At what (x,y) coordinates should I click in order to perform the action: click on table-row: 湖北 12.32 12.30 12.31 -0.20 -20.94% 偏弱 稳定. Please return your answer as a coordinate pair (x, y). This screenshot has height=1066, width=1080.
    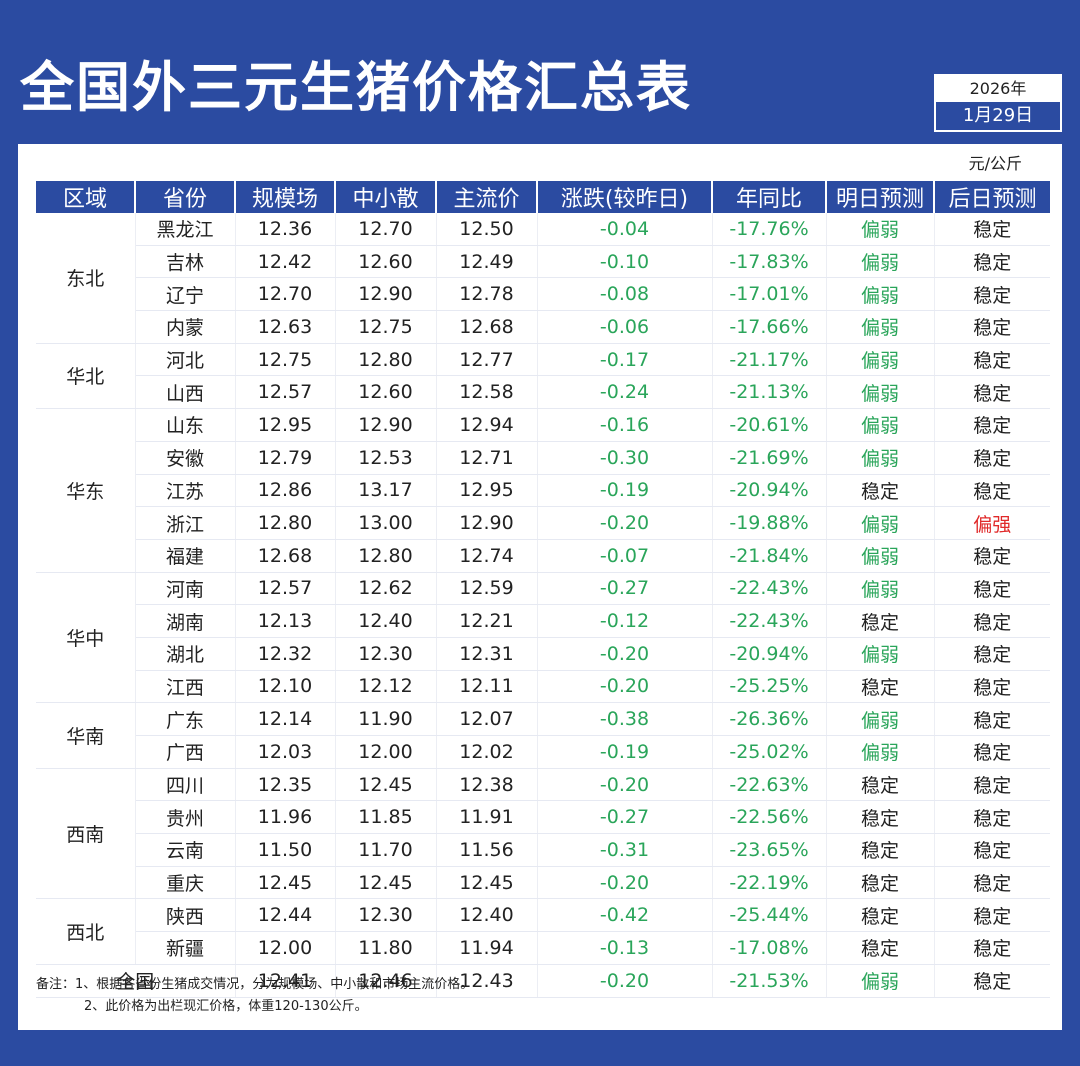
    Looking at the image, I should click on (543, 654).